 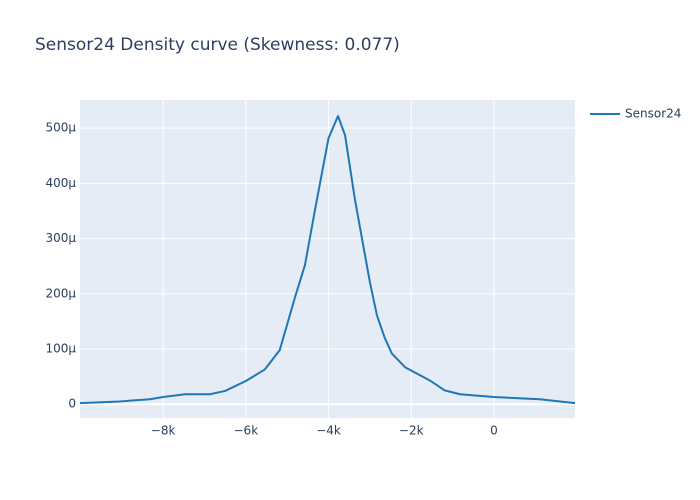 What do you see at coordinates (60, 293) in the screenshot?
I see `y-tick-label: 200μ` at bounding box center [60, 293].